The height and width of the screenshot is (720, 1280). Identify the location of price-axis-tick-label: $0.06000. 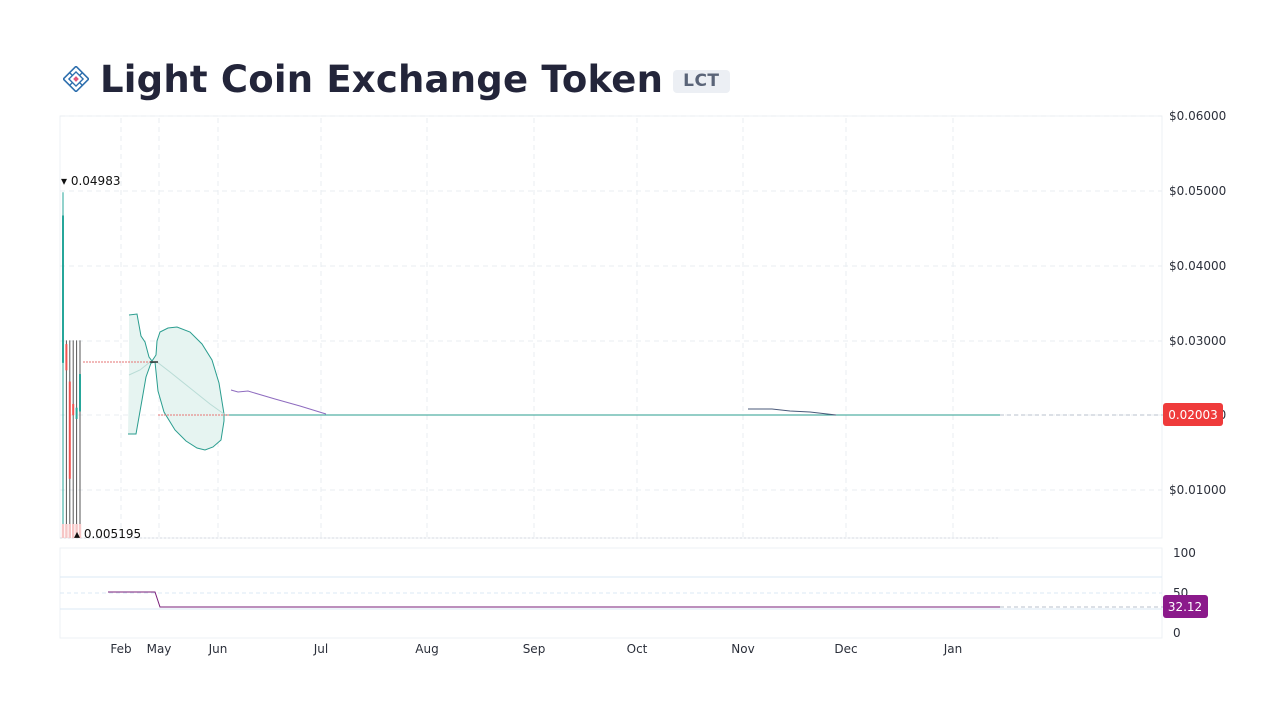
(1197, 116).